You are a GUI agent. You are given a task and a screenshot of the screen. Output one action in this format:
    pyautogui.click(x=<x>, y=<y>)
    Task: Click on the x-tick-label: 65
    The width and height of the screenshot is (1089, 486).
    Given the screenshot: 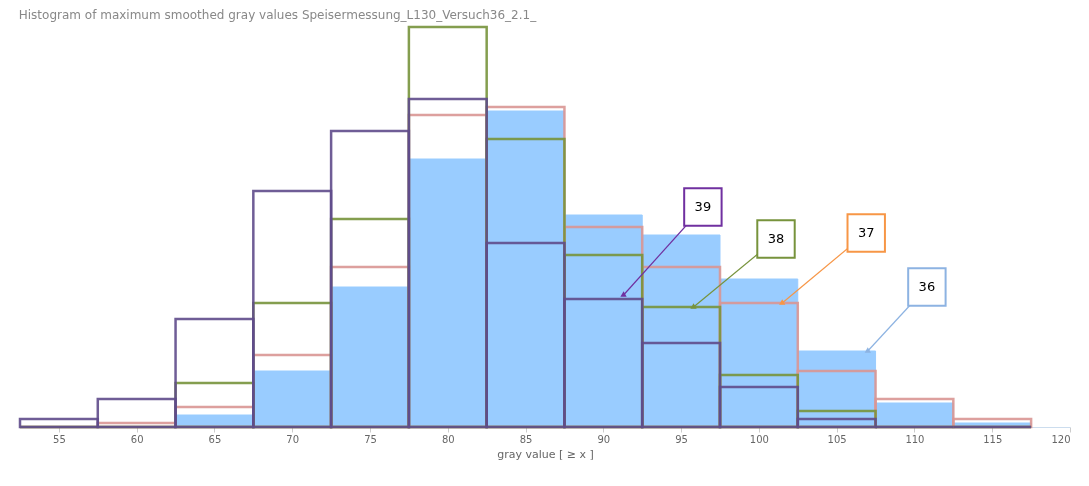 What is the action you would take?
    pyautogui.click(x=215, y=439)
    